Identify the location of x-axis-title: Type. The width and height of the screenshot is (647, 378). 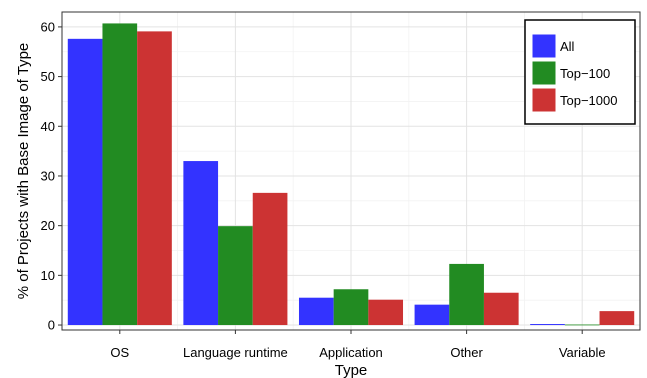
(351, 370).